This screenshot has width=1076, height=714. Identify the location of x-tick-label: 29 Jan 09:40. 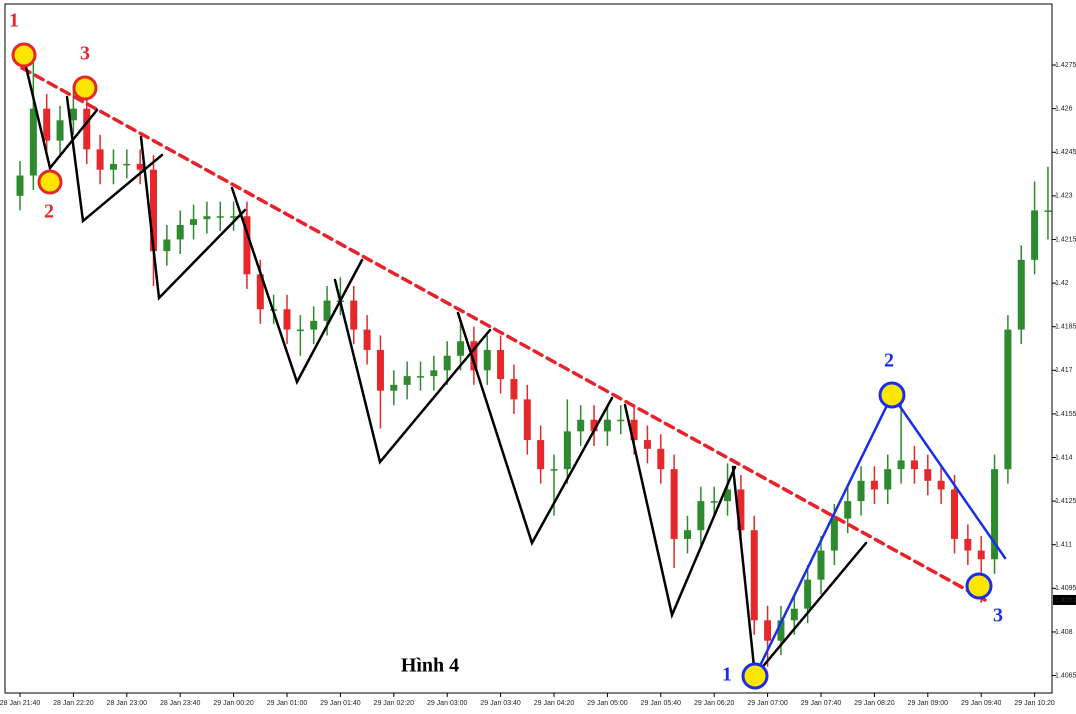
(981, 703).